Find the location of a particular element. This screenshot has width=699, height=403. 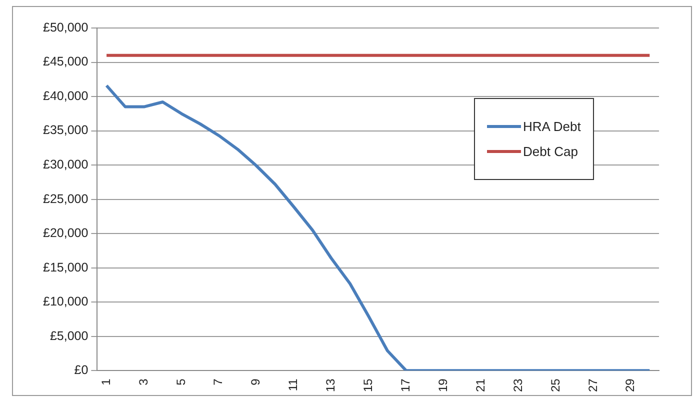

x-tick-label: 7 is located at coordinates (218, 382).